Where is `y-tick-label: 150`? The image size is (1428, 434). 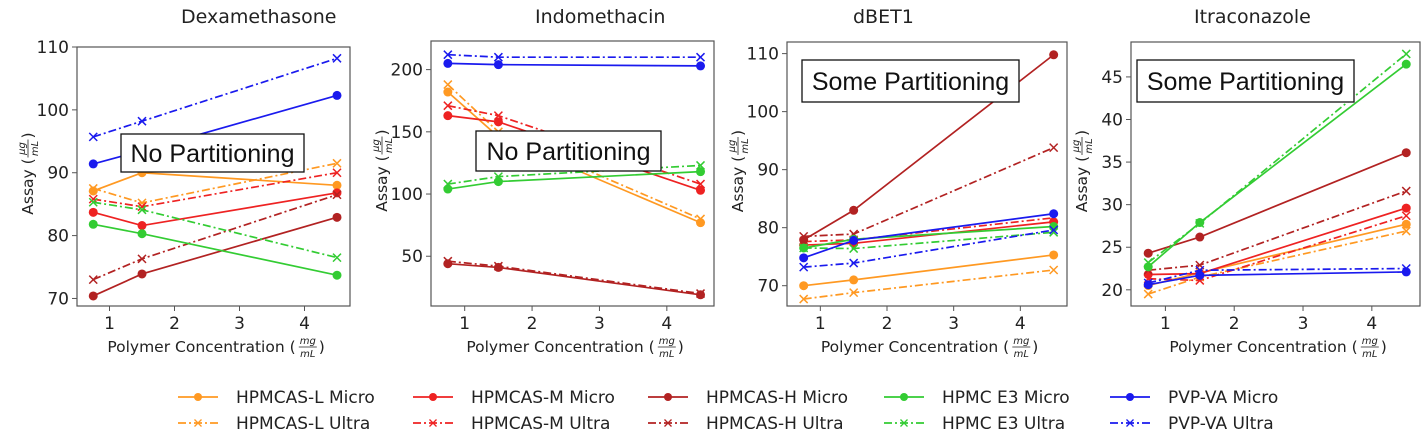 y-tick-label: 150 is located at coordinates (407, 133).